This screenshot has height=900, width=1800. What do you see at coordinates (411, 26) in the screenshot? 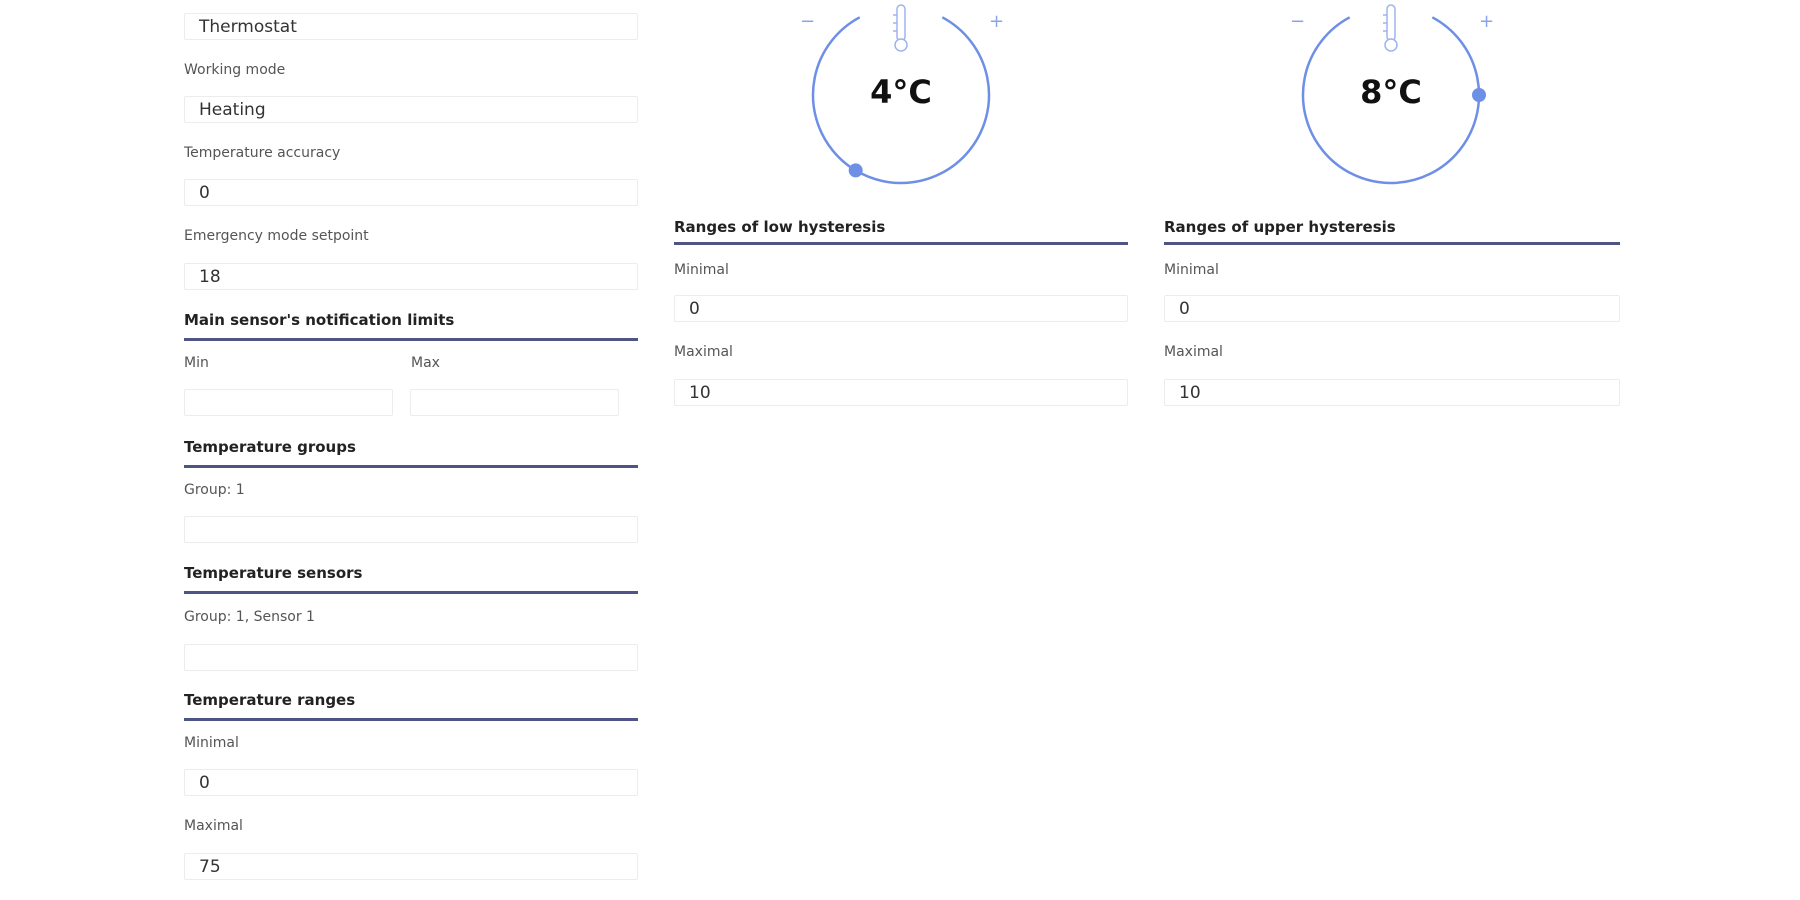
I see `device-type-input` at bounding box center [411, 26].